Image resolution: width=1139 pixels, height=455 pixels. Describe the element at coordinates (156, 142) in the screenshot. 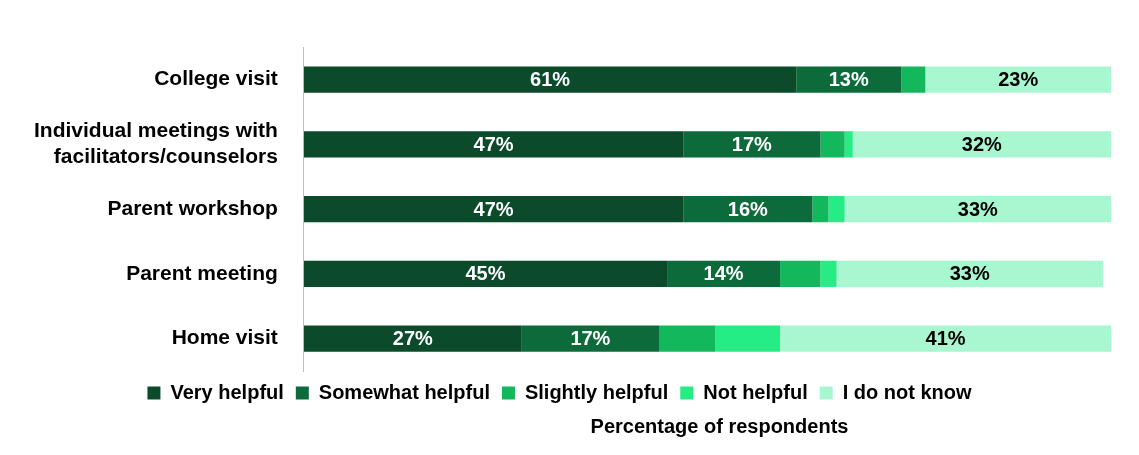

I see `y-tick-label: Individual meetings with facilitators/counselors` at that location.